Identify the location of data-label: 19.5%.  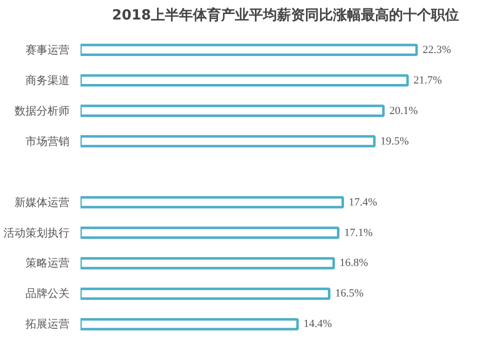
(394, 141).